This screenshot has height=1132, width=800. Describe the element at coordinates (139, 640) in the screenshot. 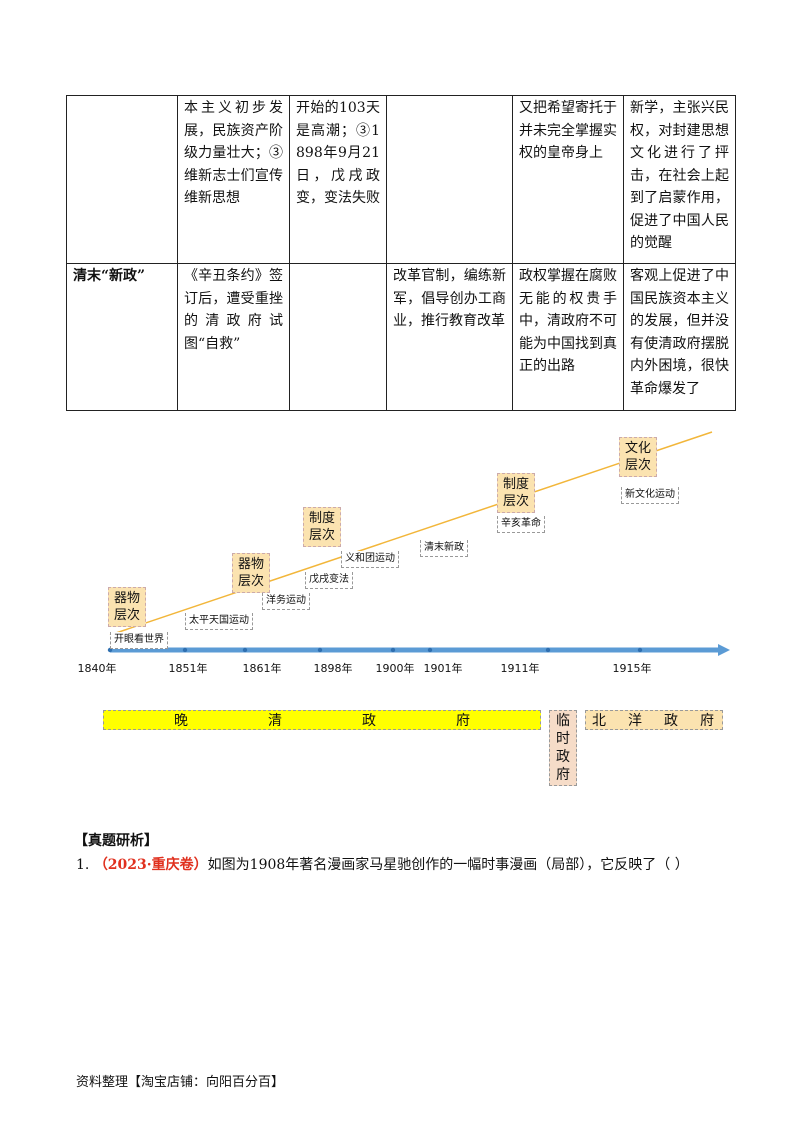

I see `event-label: 开眼看世界` at that location.